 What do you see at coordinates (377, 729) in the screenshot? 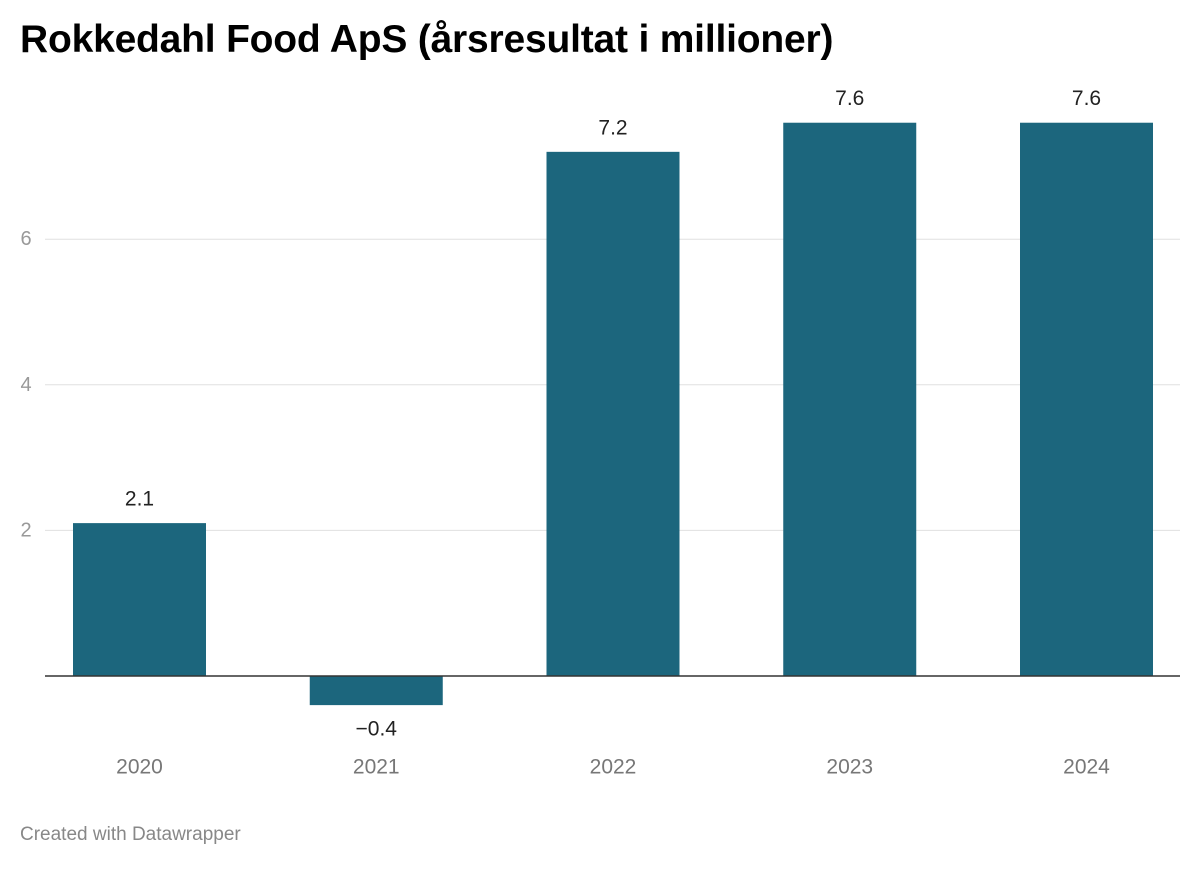
I see `bar-value-label: −0.4` at bounding box center [377, 729].